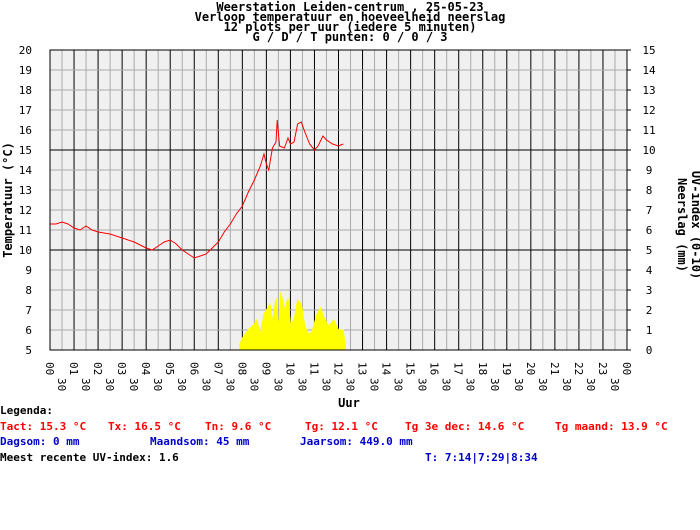  What do you see at coordinates (341, 426) in the screenshot?
I see `legend-text: Tg: 12.1 °C` at bounding box center [341, 426].